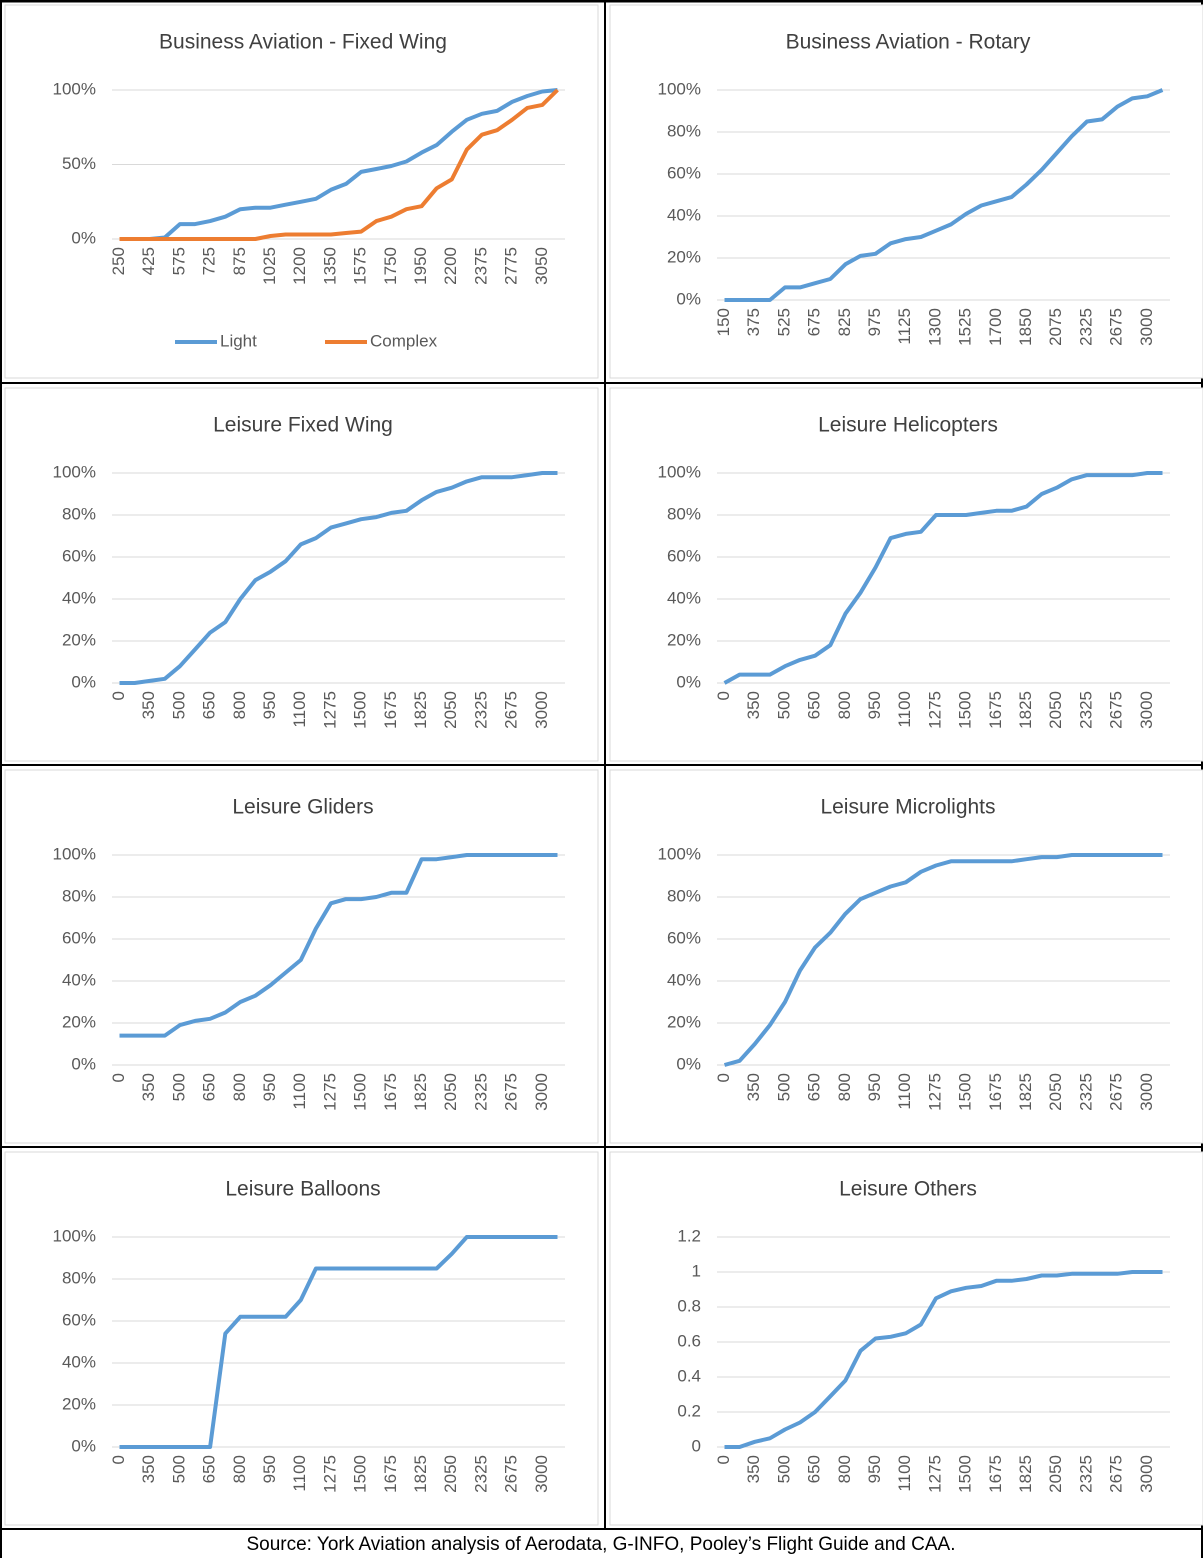  I want to click on y-tick-label: 100%, so click(74, 88).